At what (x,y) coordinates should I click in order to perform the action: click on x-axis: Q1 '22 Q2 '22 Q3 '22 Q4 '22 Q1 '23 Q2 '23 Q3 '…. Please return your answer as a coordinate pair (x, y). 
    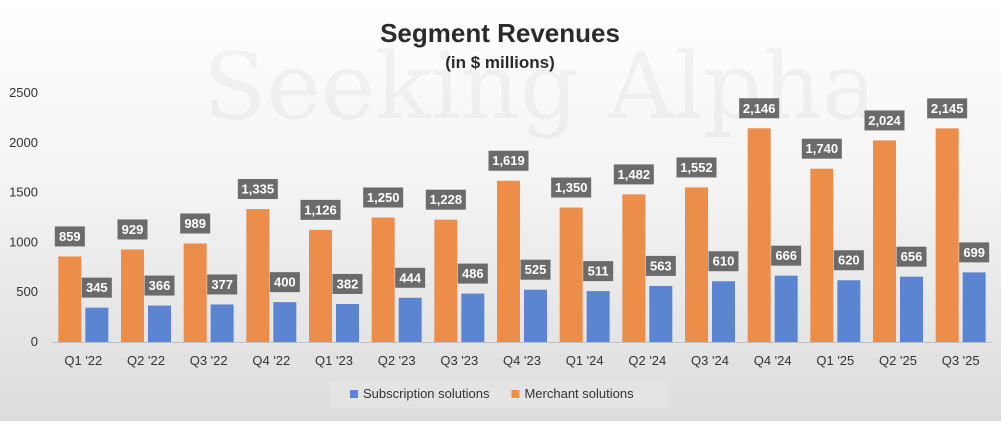
    Looking at the image, I should click on (522, 355).